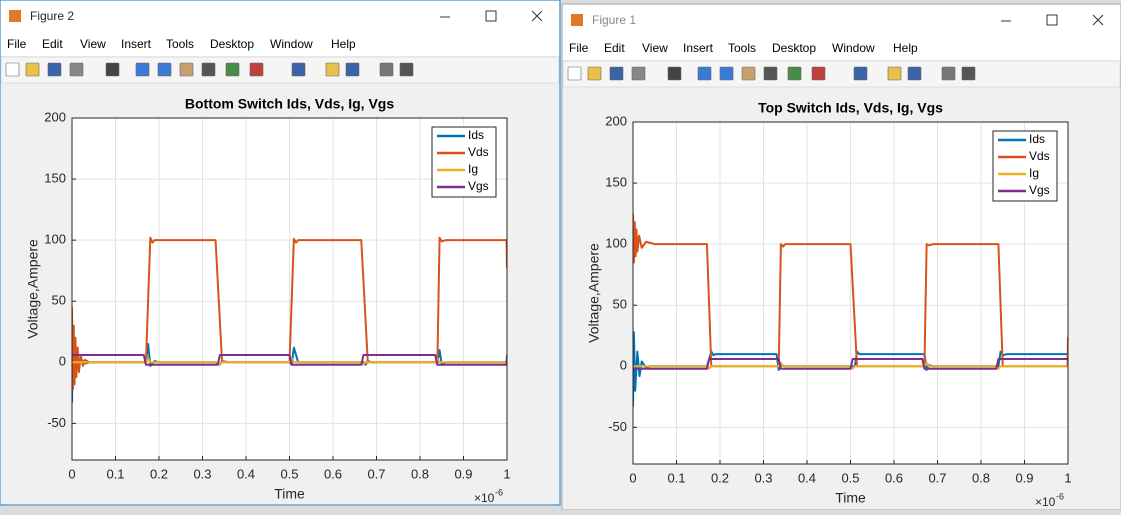  Describe the element at coordinates (289, 104) in the screenshot. I see `chart-title: Bottom Switch Ids, Vds, Ig, Vgs` at that location.